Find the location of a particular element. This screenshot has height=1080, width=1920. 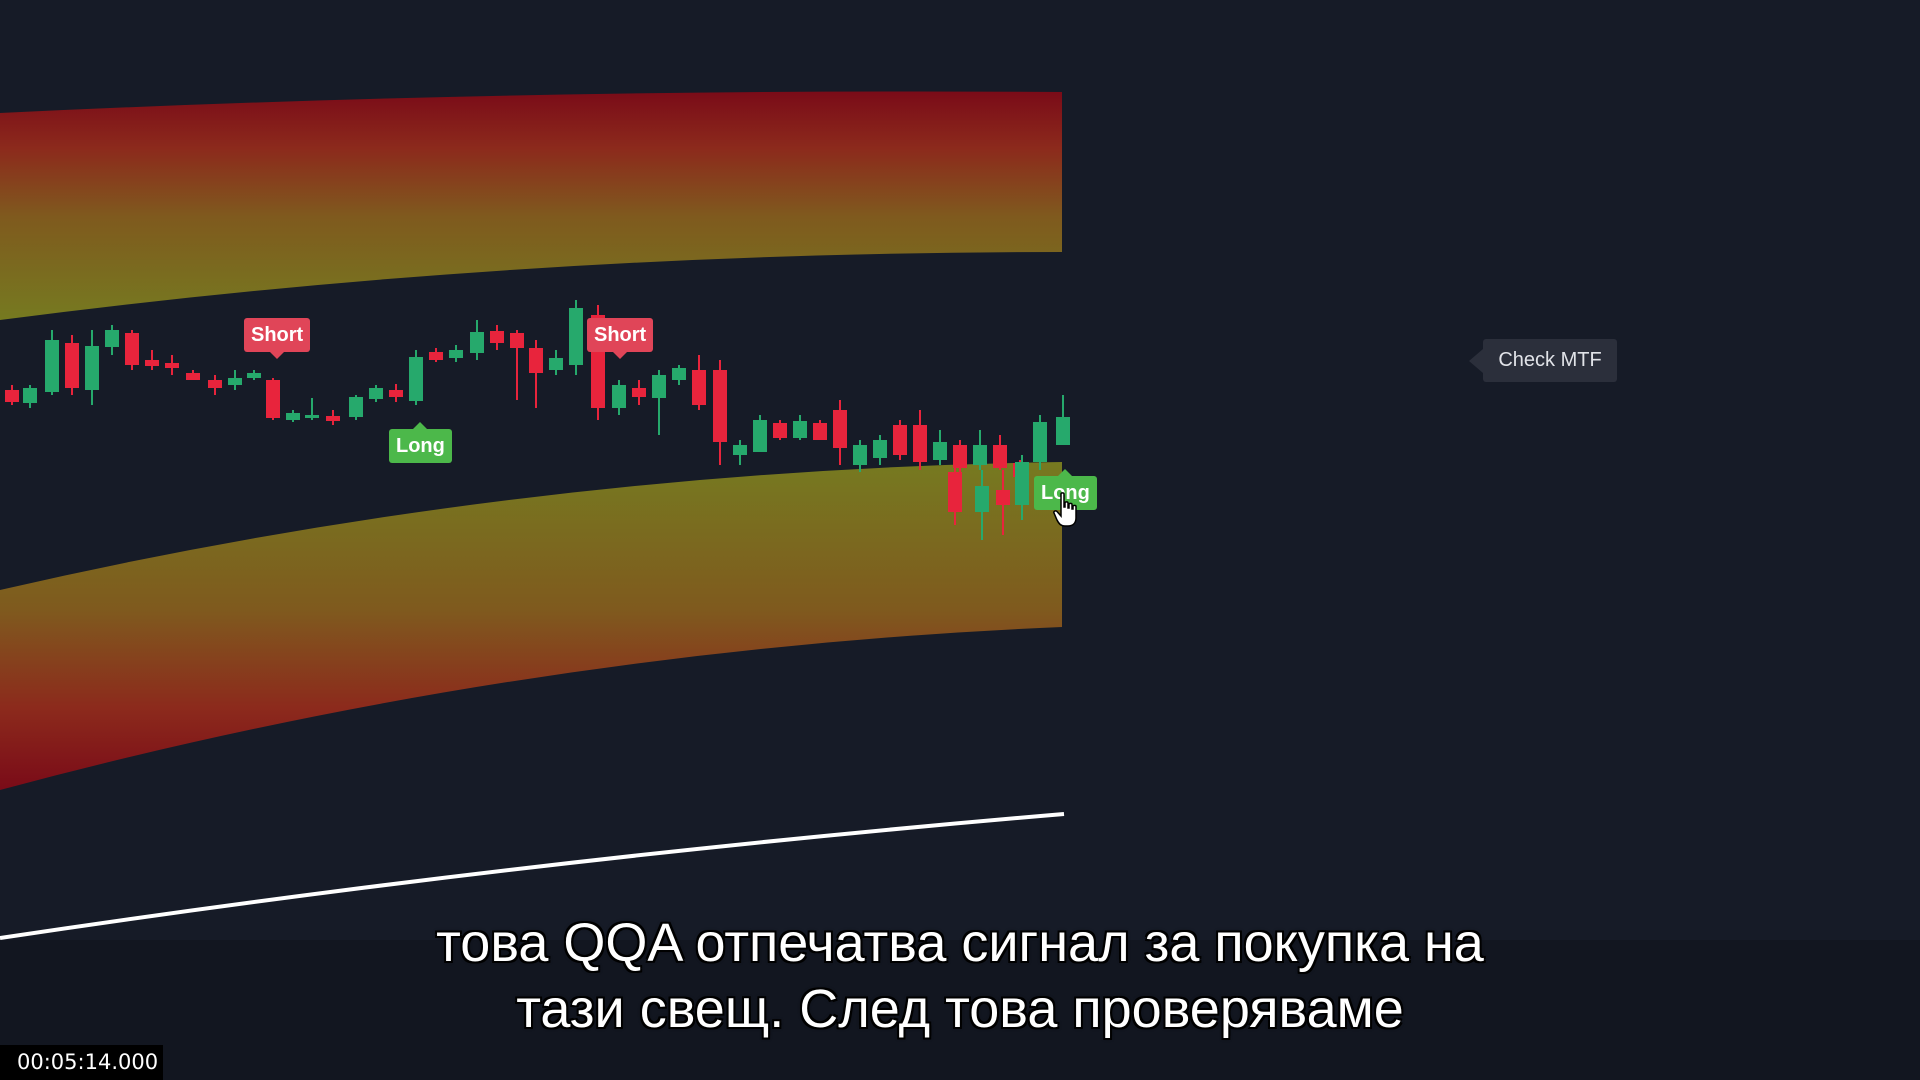

subtitle-line-2: тази свещ. След това проверяваме is located at coordinates (960, 1009).